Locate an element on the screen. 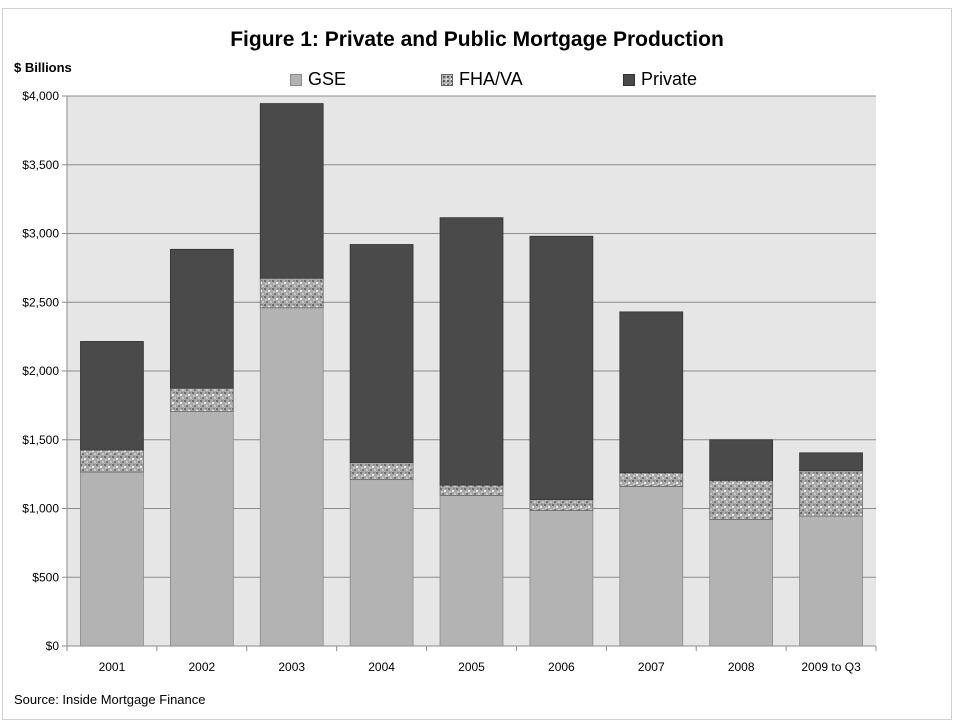 Image resolution: width=954 pixels, height=725 pixels. y-tick-label: $4,000 is located at coordinates (40, 96).